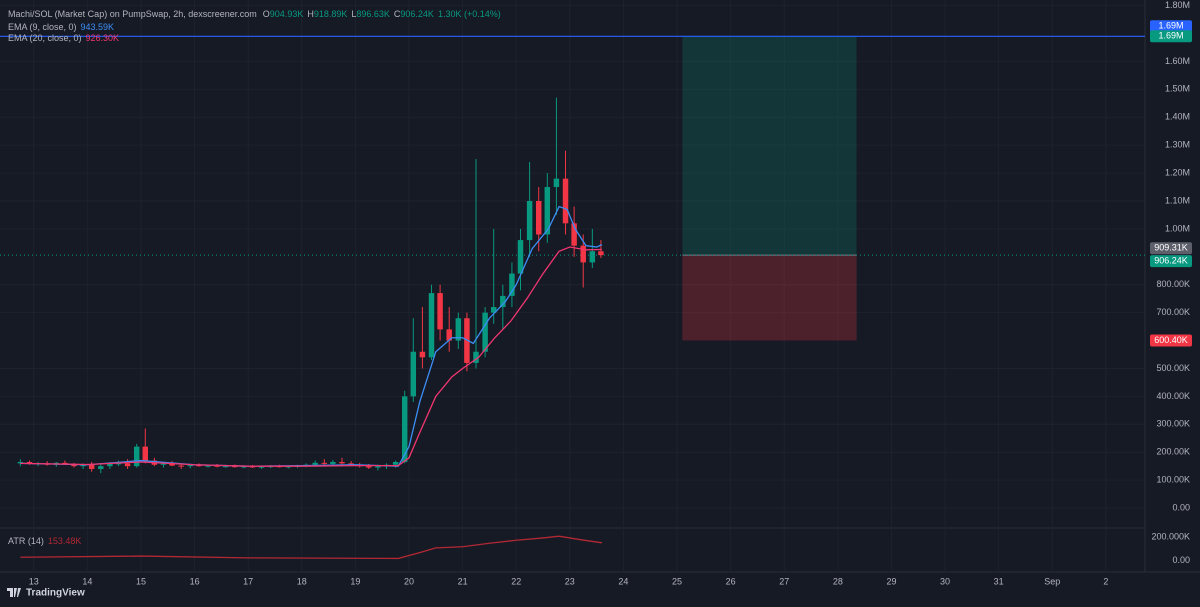 This screenshot has height=607, width=1200. Describe the element at coordinates (34, 581) in the screenshot. I see `x-tick-label: 13` at that location.